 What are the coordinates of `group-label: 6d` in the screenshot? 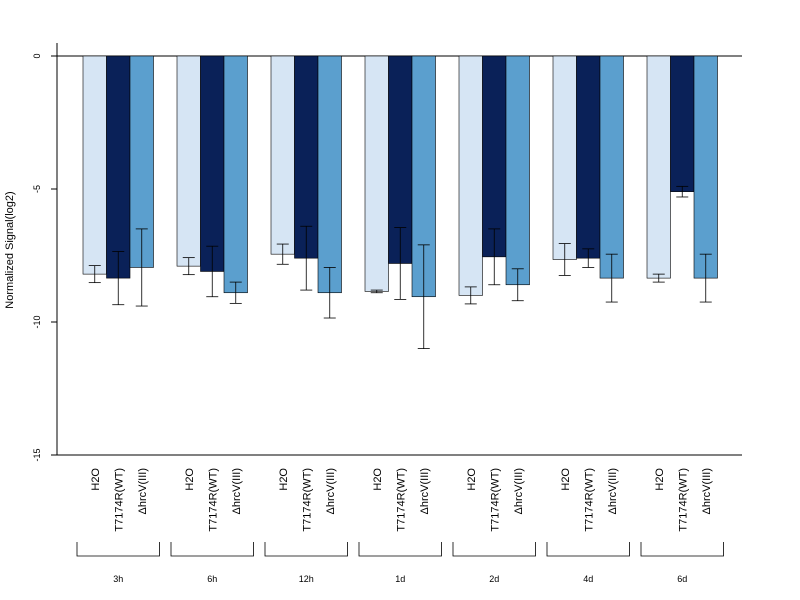 It's located at (682, 579).